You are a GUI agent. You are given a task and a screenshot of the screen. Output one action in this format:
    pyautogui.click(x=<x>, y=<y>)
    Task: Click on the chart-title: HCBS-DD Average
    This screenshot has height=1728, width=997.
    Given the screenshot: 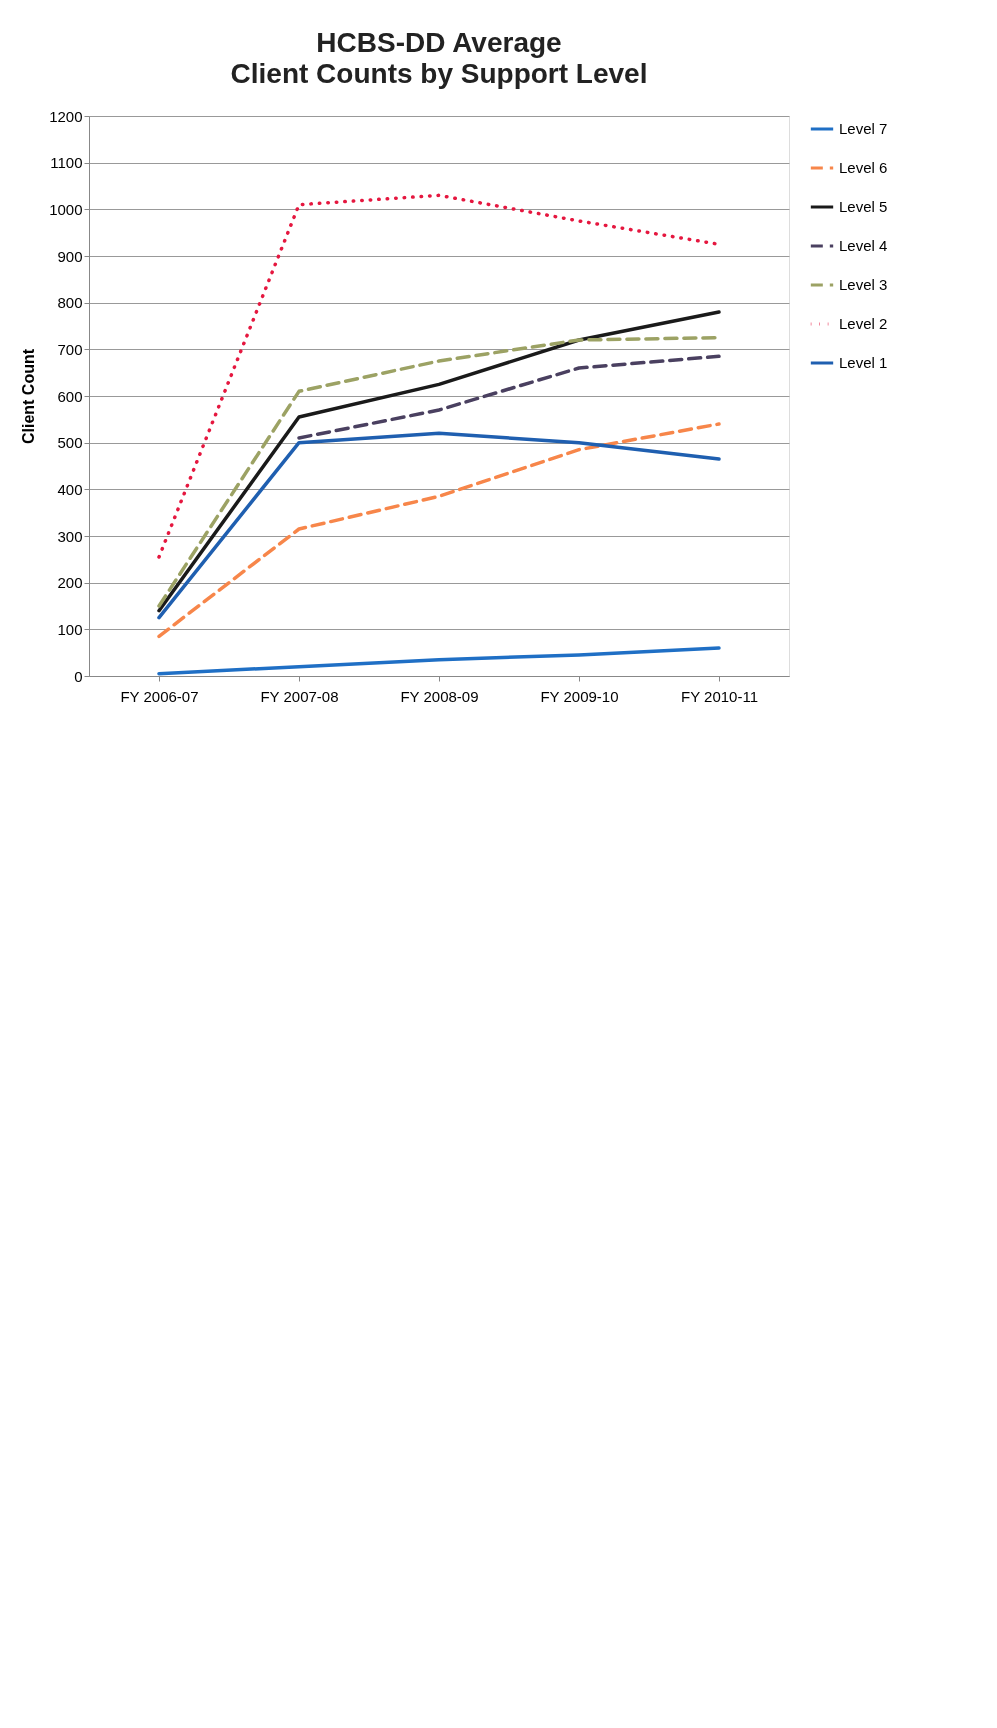 What is the action you would take?
    pyautogui.click(x=439, y=42)
    